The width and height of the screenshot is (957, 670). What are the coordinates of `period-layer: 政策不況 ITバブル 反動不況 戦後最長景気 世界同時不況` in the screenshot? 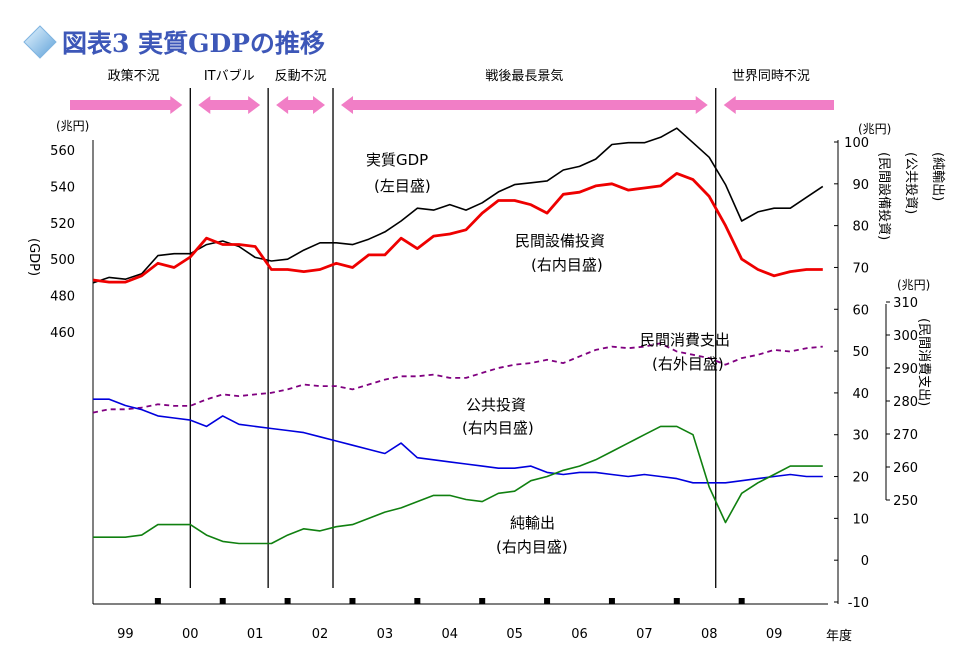 It's located at (452, 91).